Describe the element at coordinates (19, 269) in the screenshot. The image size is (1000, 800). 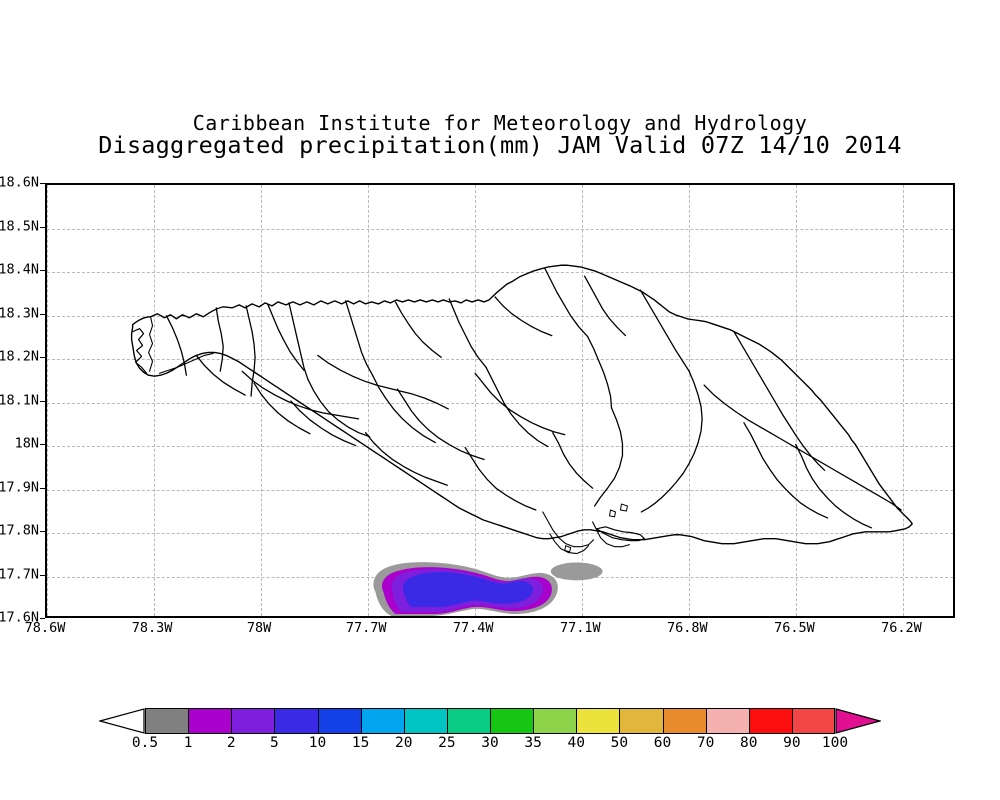
I see `y-axis-tick-label: 18.4N` at that location.